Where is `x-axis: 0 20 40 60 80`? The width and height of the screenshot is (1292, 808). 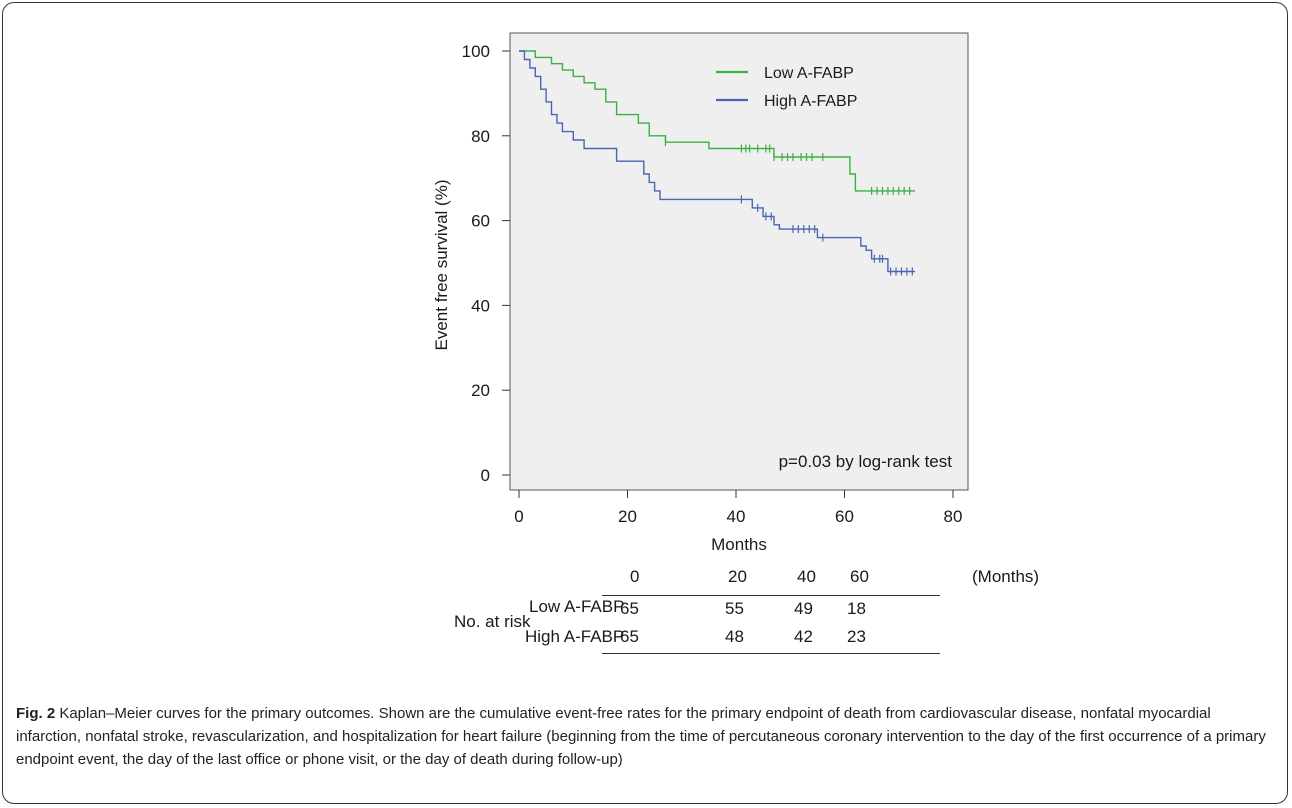 x-axis: 0 20 40 60 80 is located at coordinates (738, 508).